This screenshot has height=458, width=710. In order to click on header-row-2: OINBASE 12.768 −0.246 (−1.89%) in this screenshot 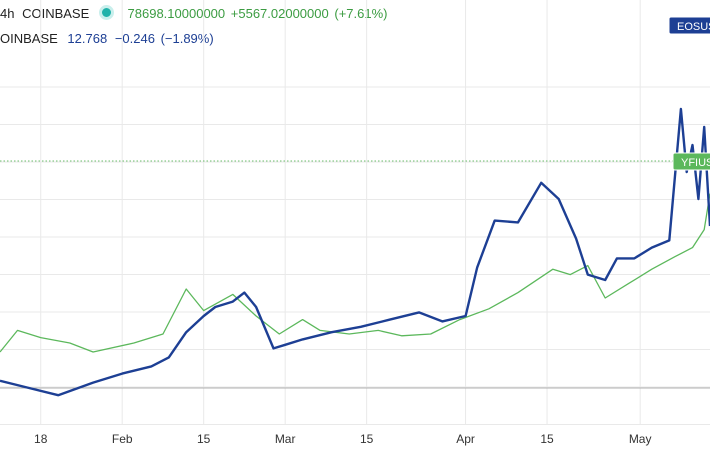, I will do `click(107, 38)`.